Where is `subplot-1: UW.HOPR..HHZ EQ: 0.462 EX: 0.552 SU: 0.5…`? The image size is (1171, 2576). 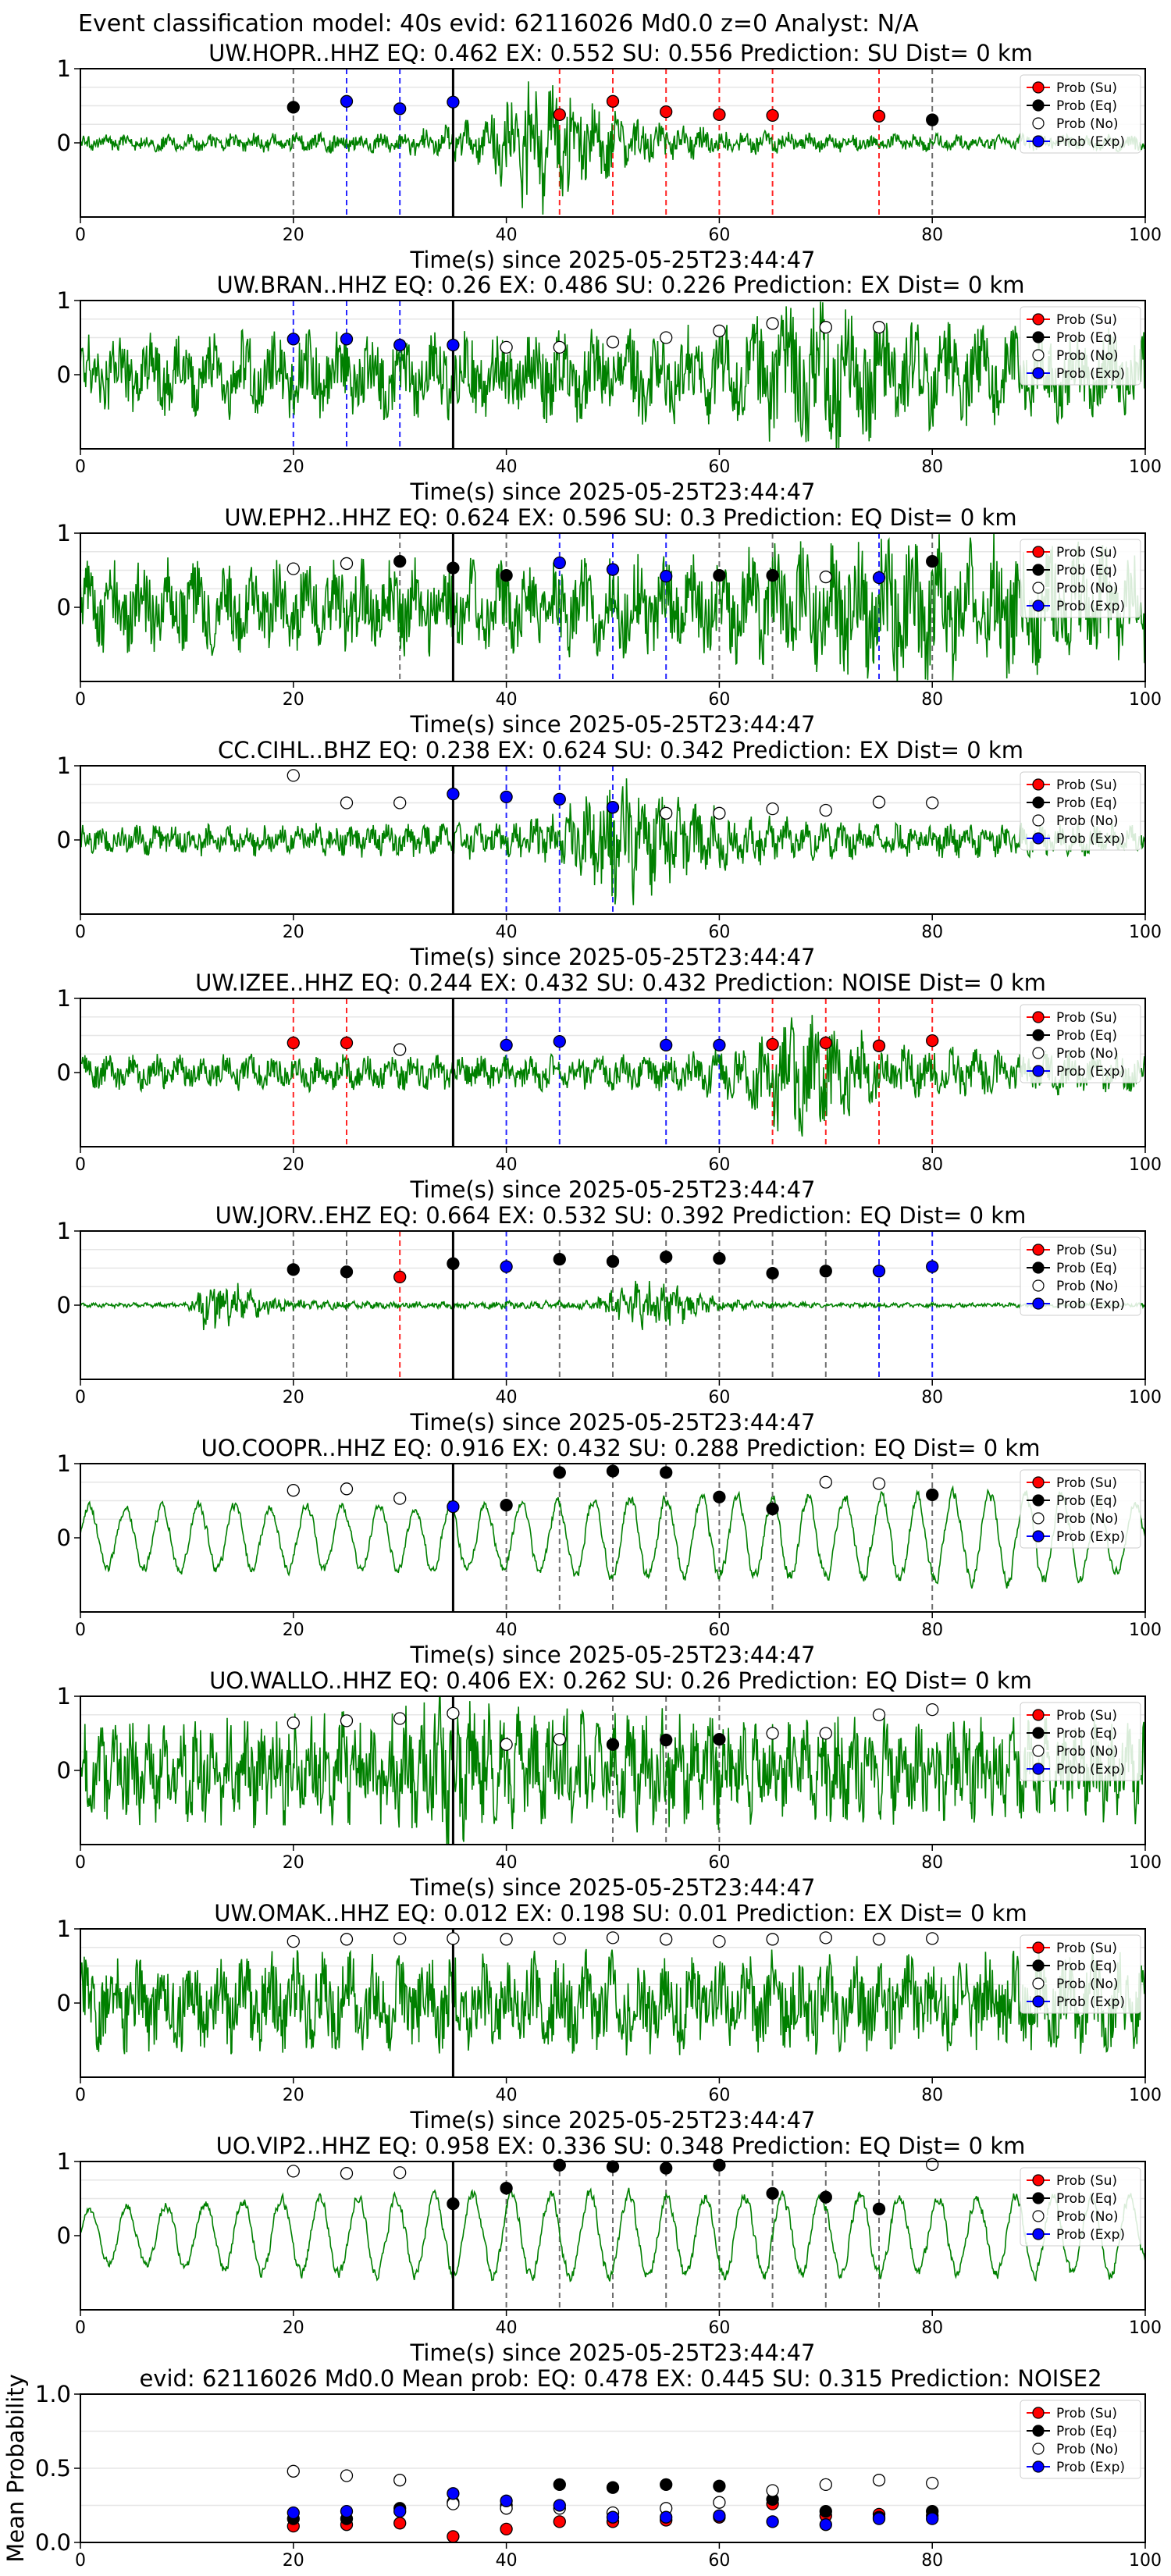 subplot-1: UW.HOPR..HHZ EQ: 0.462 EX: 0.552 SU: 0.5… is located at coordinates (609, 156).